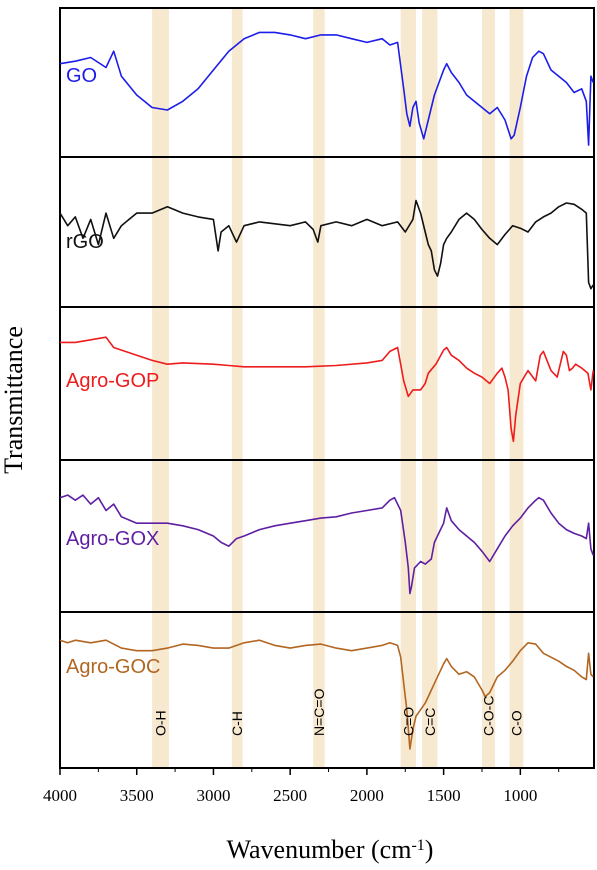  I want to click on band-coc, so click(488, 388).